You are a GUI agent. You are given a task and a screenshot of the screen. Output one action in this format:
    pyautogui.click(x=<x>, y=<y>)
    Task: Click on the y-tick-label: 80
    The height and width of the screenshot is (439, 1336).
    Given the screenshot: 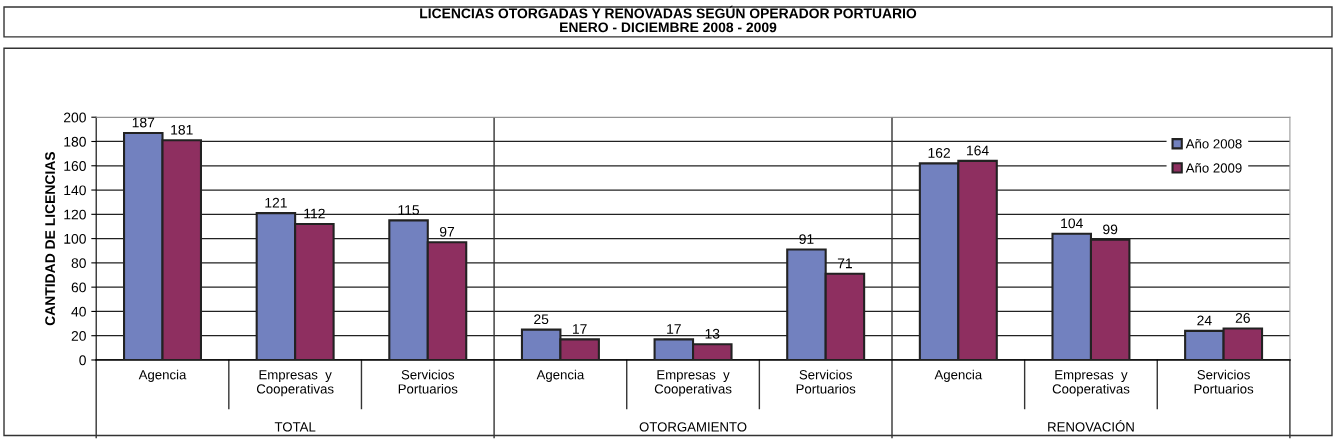 What is the action you would take?
    pyautogui.click(x=78, y=263)
    